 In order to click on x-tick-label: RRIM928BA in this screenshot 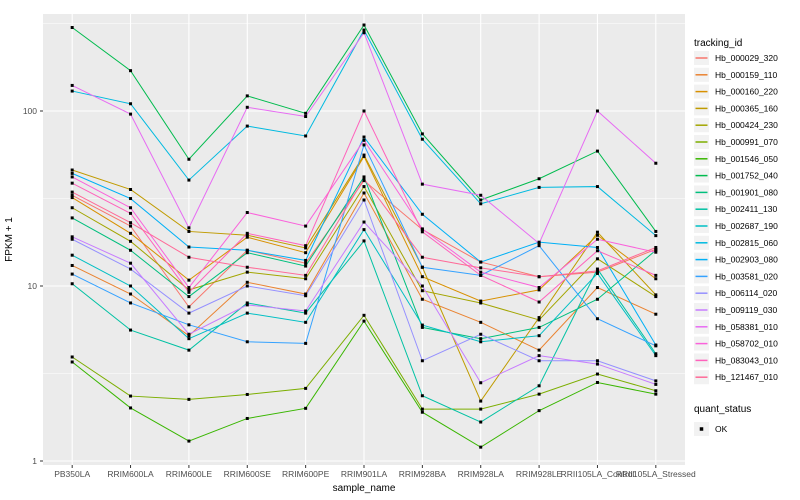, I will do `click(423, 474)`.